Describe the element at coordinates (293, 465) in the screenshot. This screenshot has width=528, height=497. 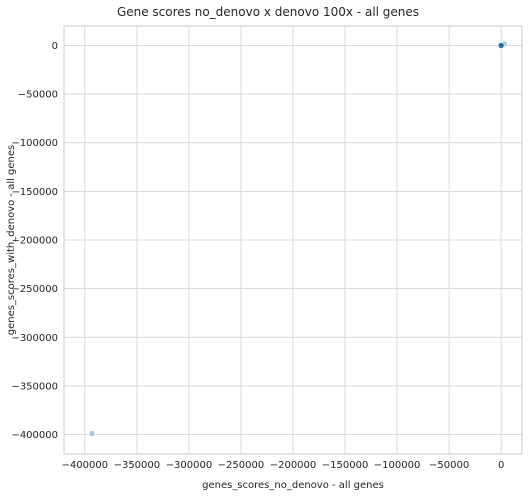
I see `x-tick-label: −200000` at that location.